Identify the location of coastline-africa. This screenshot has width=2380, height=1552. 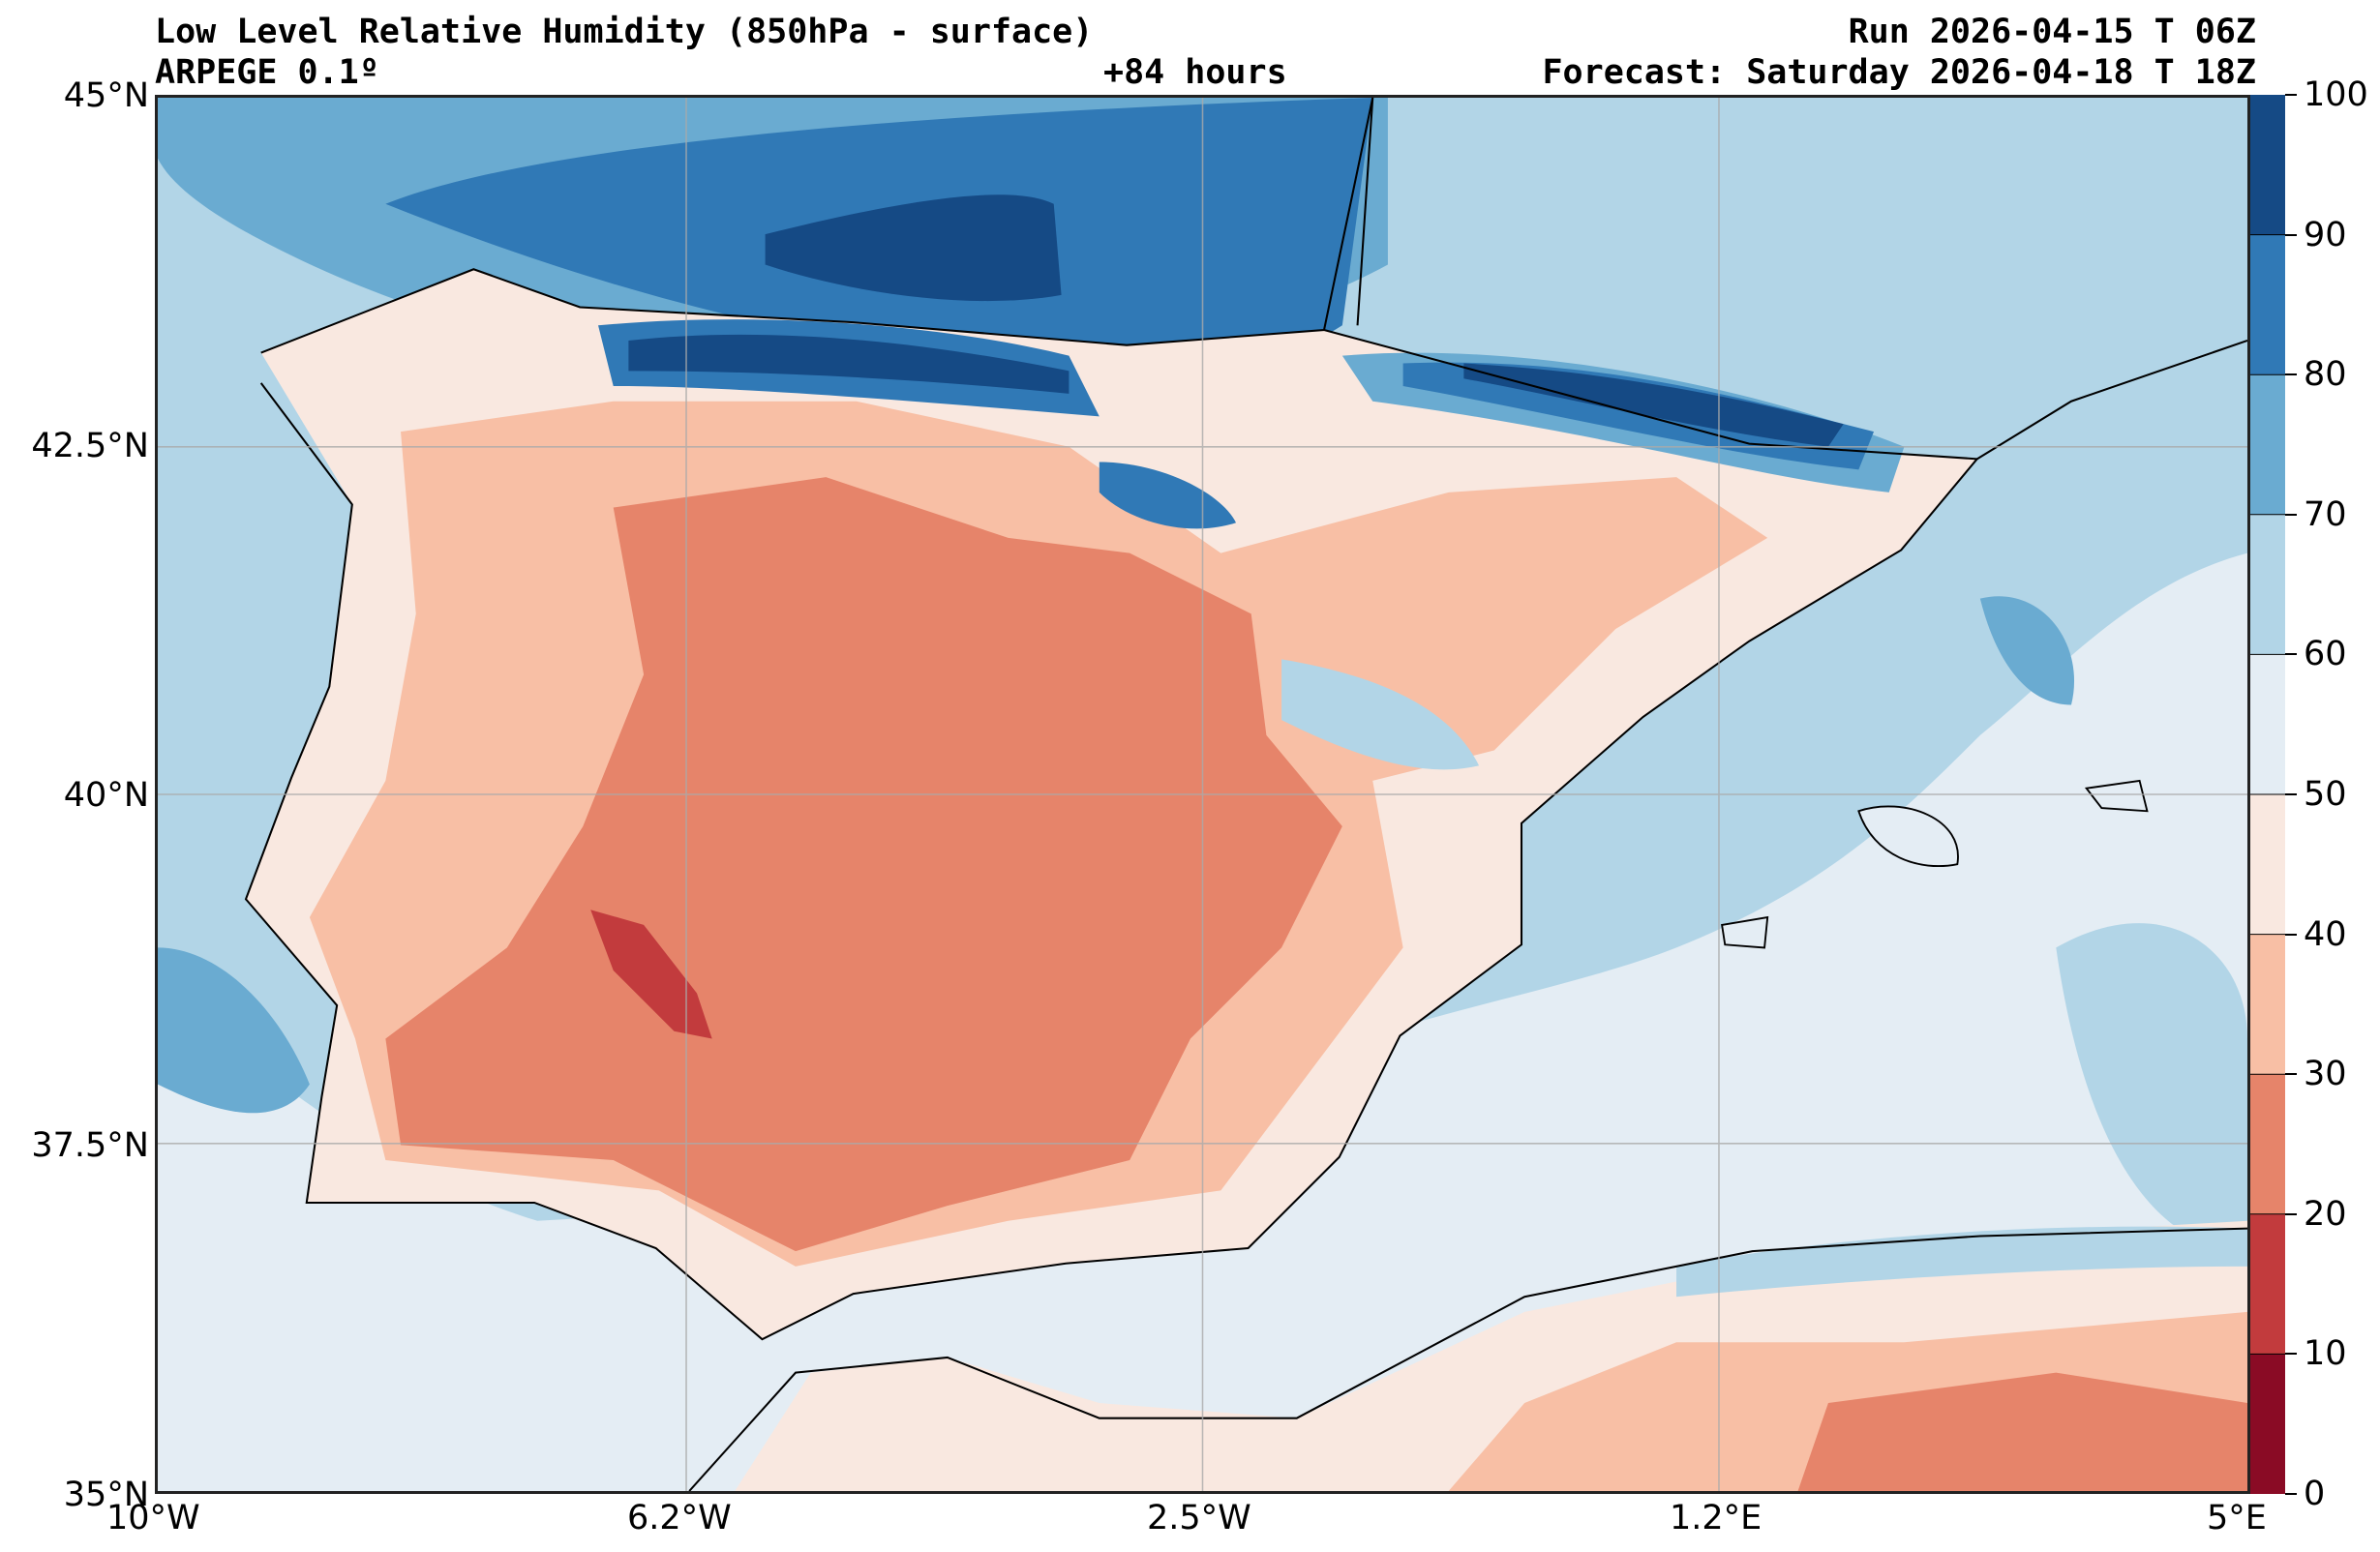
(1468, 1360).